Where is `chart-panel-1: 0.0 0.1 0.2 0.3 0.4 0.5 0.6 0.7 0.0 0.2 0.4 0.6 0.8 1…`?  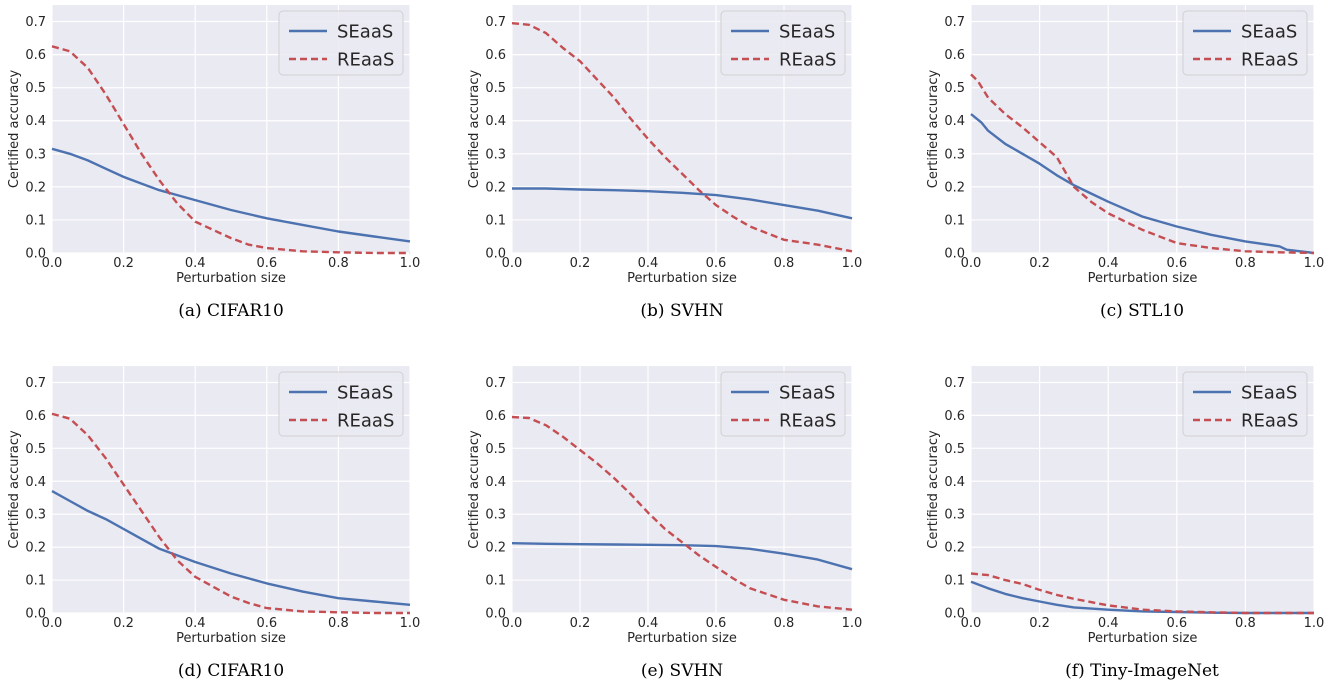 chart-panel-1: 0.0 0.1 0.2 0.3 0.4 0.5 0.6 0.7 0.0 0.2 0.4 0.6 0.8 1… is located at coordinates (213, 163).